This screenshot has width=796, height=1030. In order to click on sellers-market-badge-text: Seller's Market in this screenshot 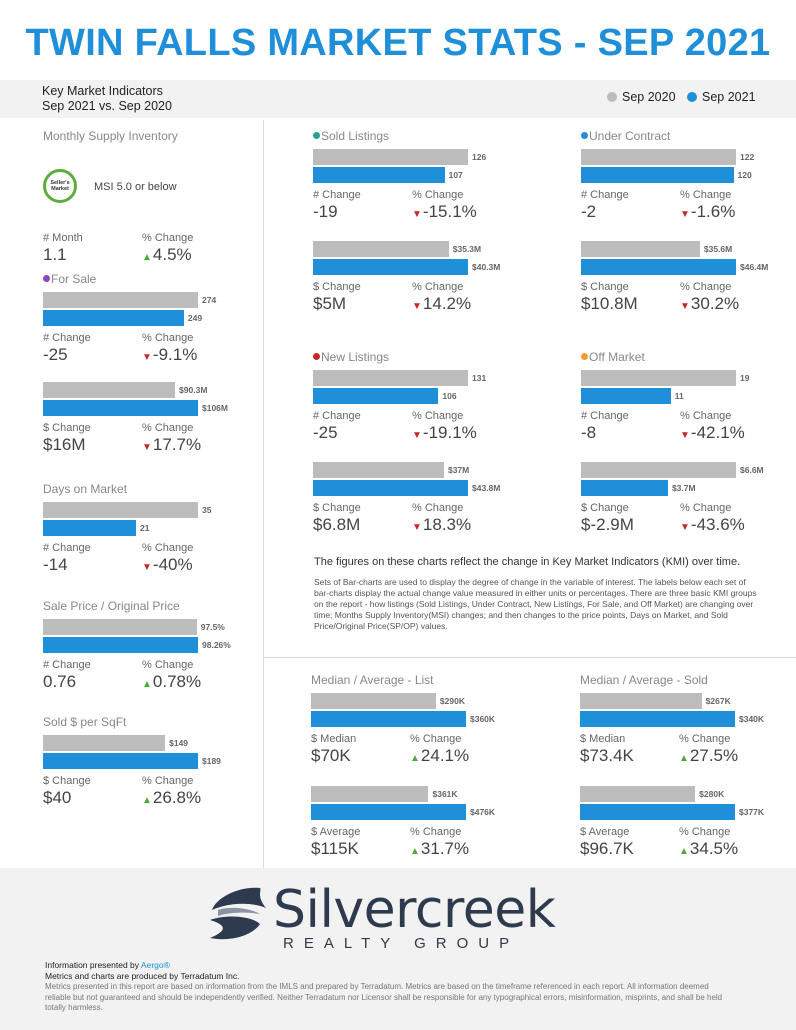, I will do `click(60, 186)`.